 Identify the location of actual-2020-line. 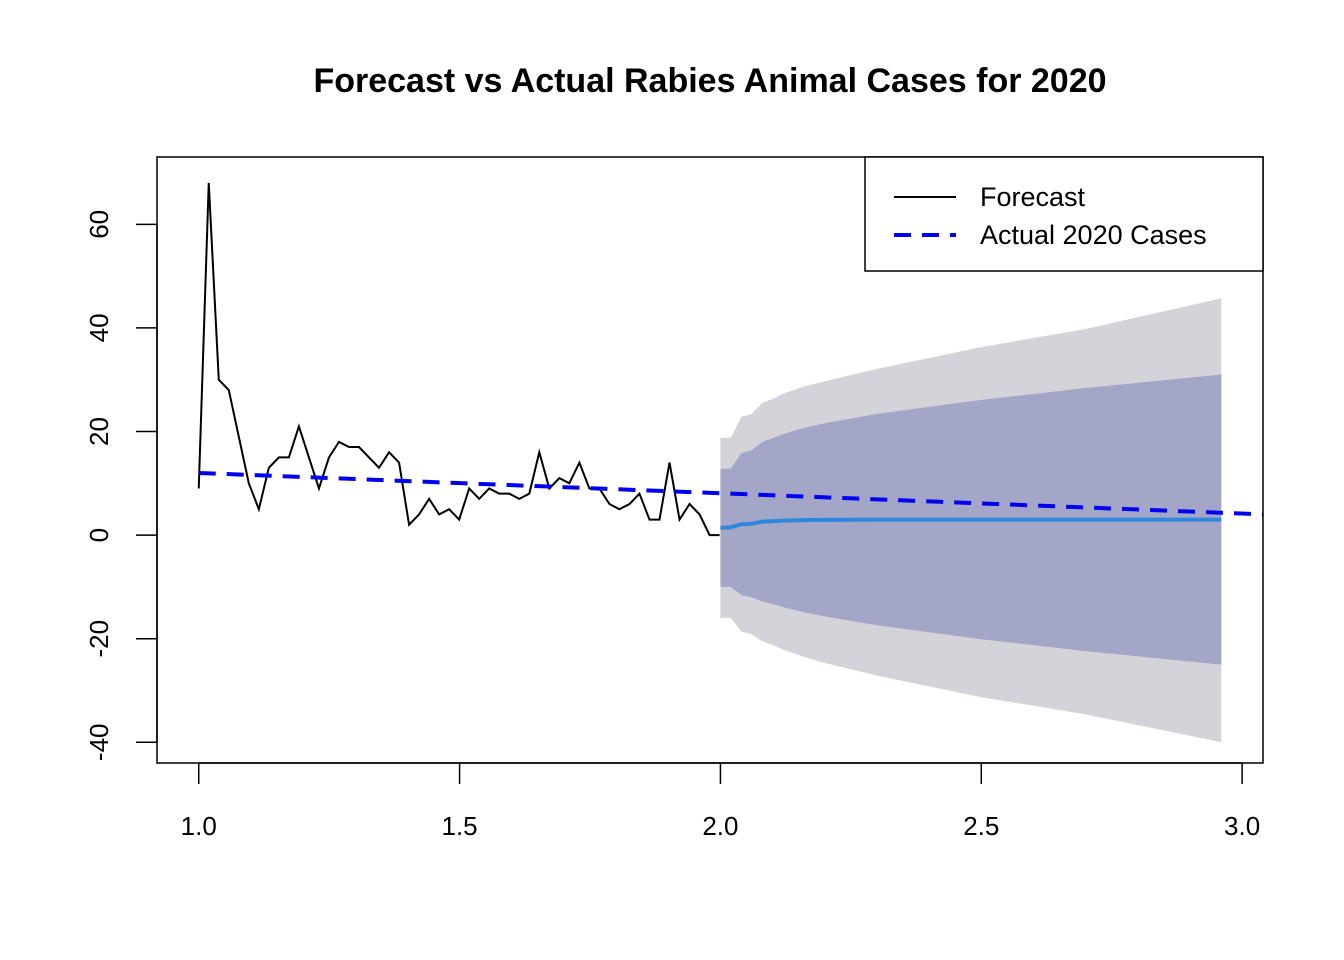
(730, 493).